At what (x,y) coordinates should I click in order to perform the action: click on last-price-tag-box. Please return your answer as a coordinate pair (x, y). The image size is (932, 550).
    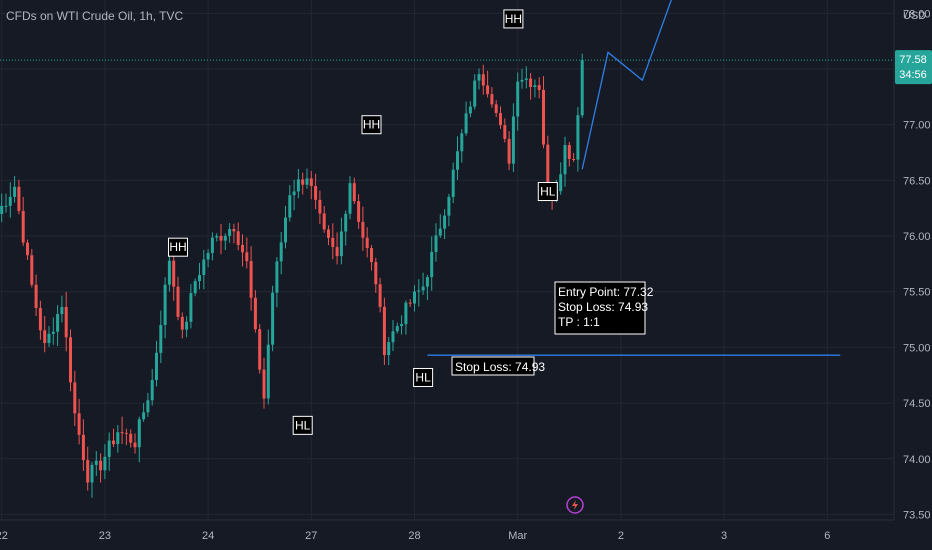
    Looking at the image, I should click on (913, 67).